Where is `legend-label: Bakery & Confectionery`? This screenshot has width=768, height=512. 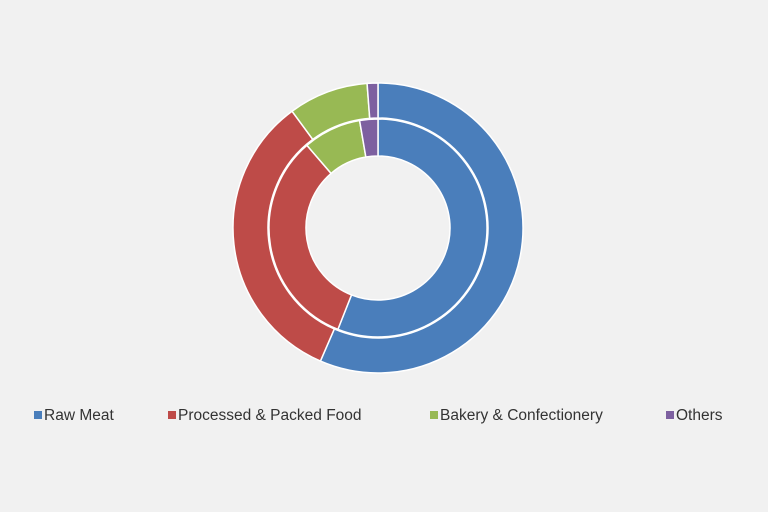 legend-label: Bakery & Confectionery is located at coordinates (521, 415).